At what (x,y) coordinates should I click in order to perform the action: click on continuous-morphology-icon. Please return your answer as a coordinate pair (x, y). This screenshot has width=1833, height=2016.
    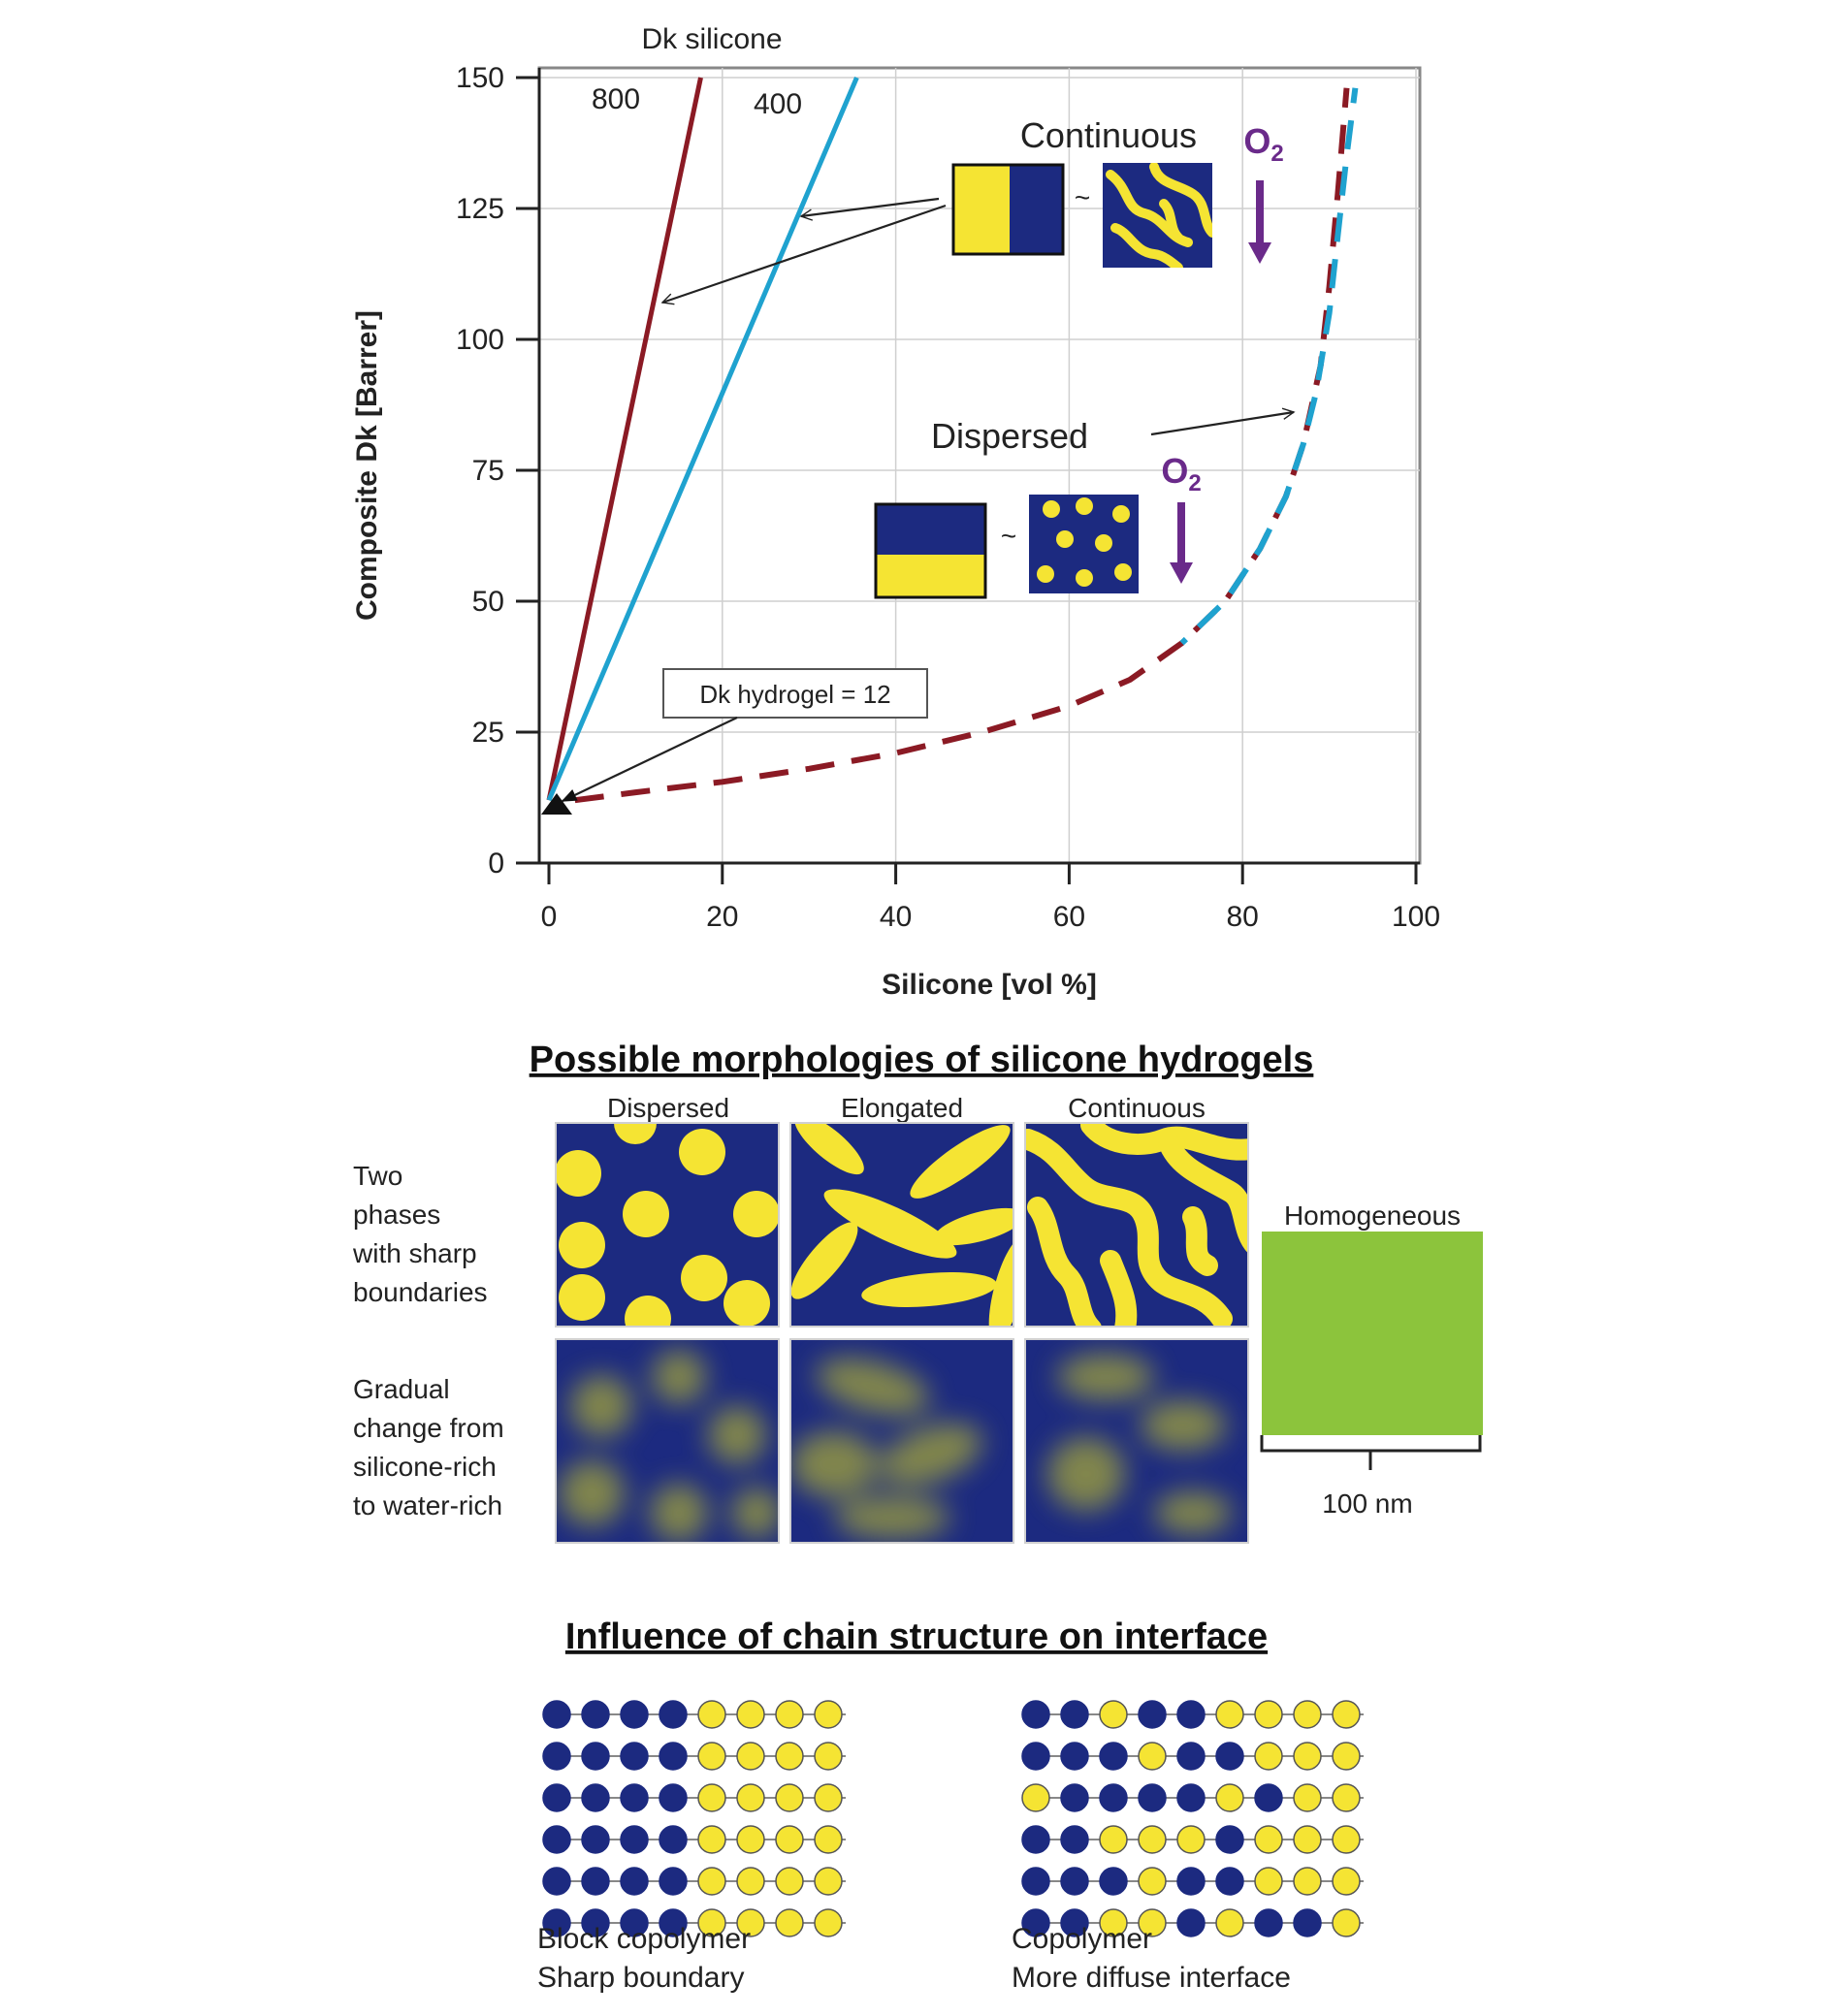
    Looking at the image, I should click on (1157, 215).